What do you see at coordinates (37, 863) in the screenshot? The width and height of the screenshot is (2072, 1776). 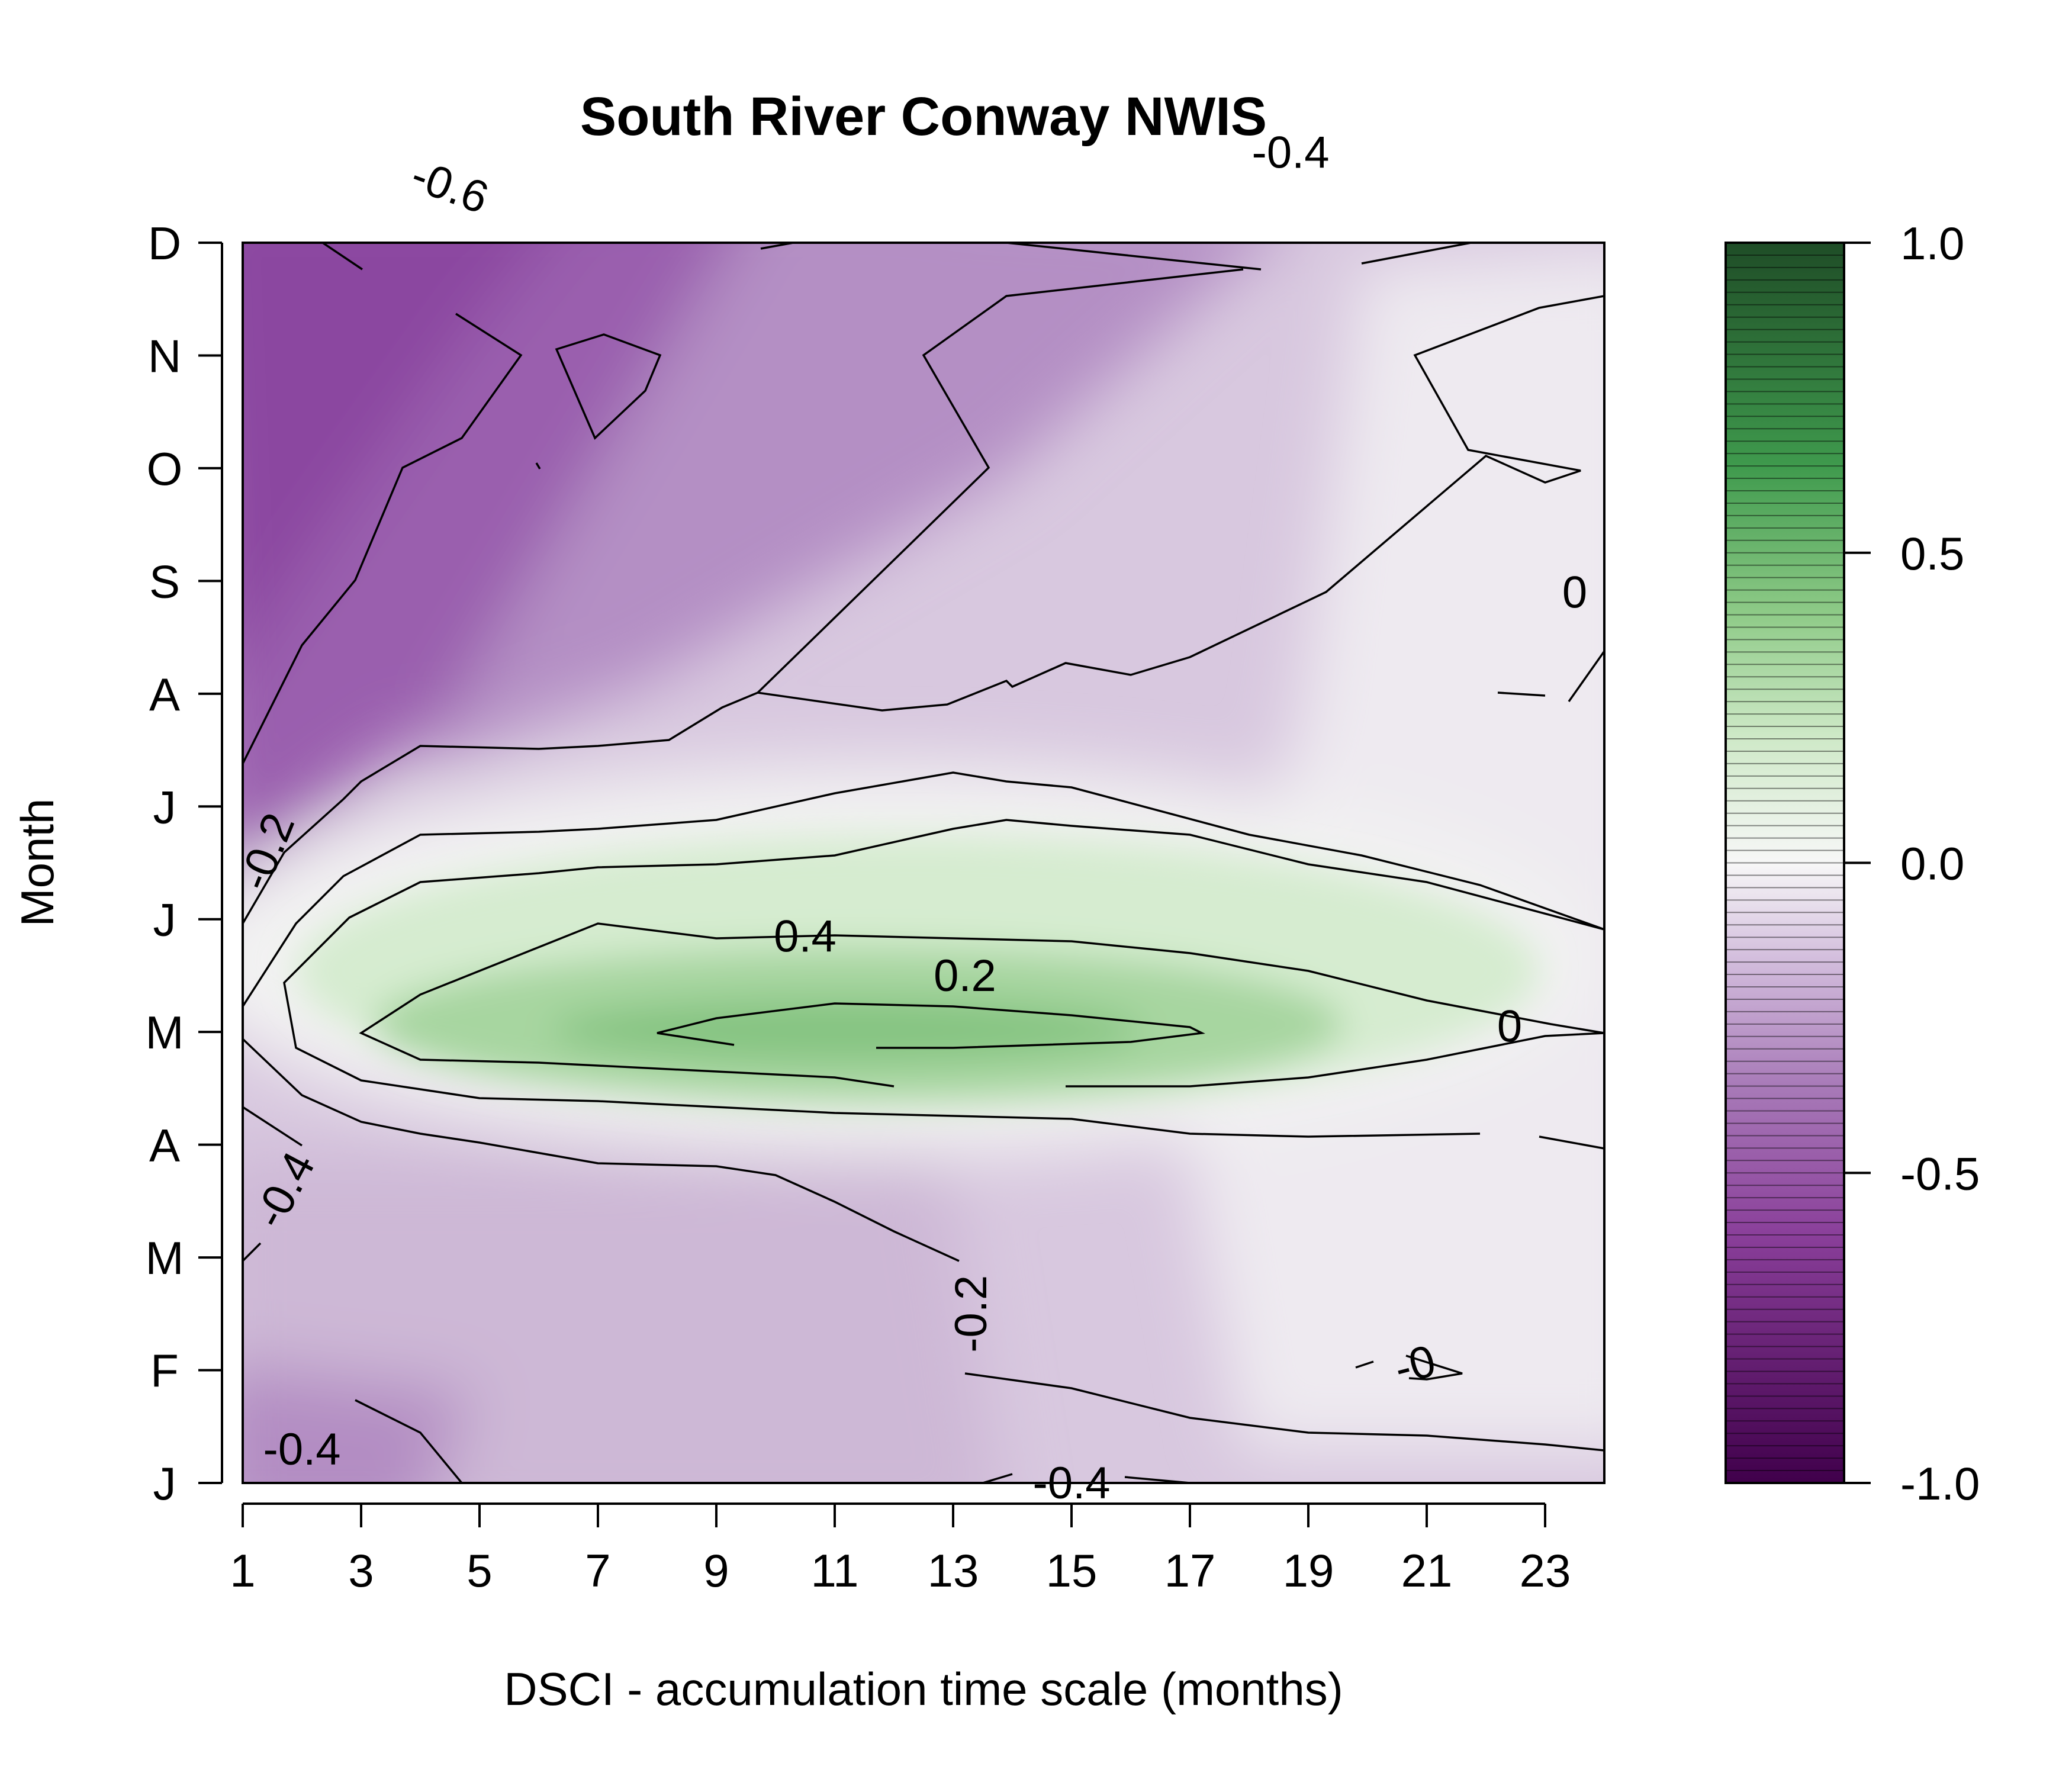 I see `y-axis-title: Month` at bounding box center [37, 863].